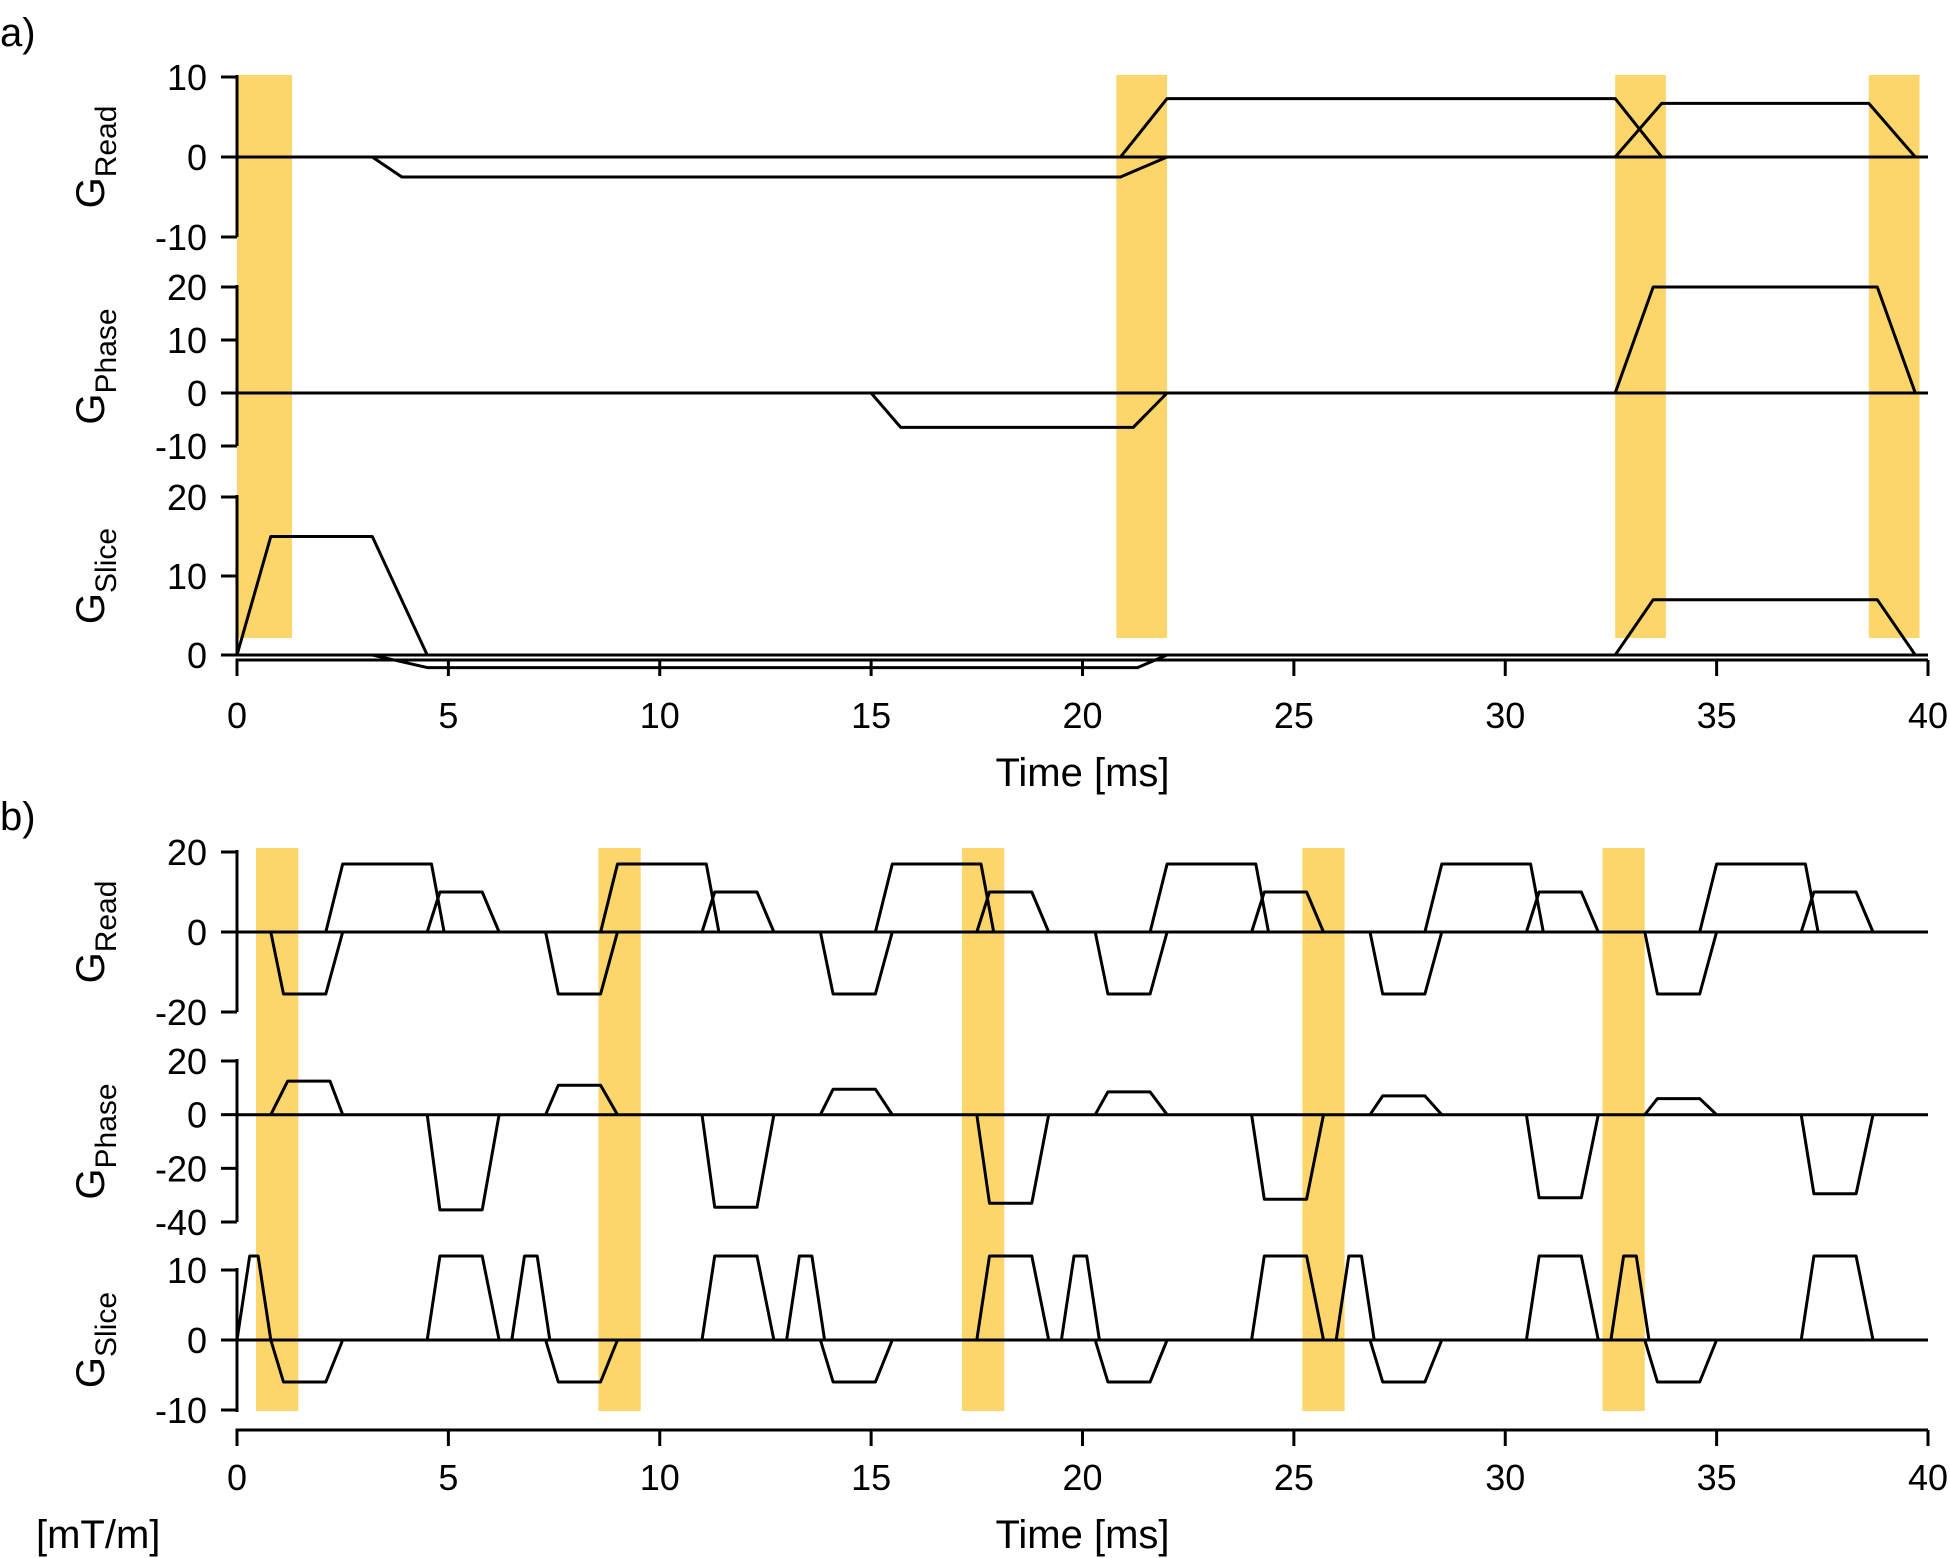  I want to click on axes-phase: -10 0 10 20 GPhase, so click(998, 367).